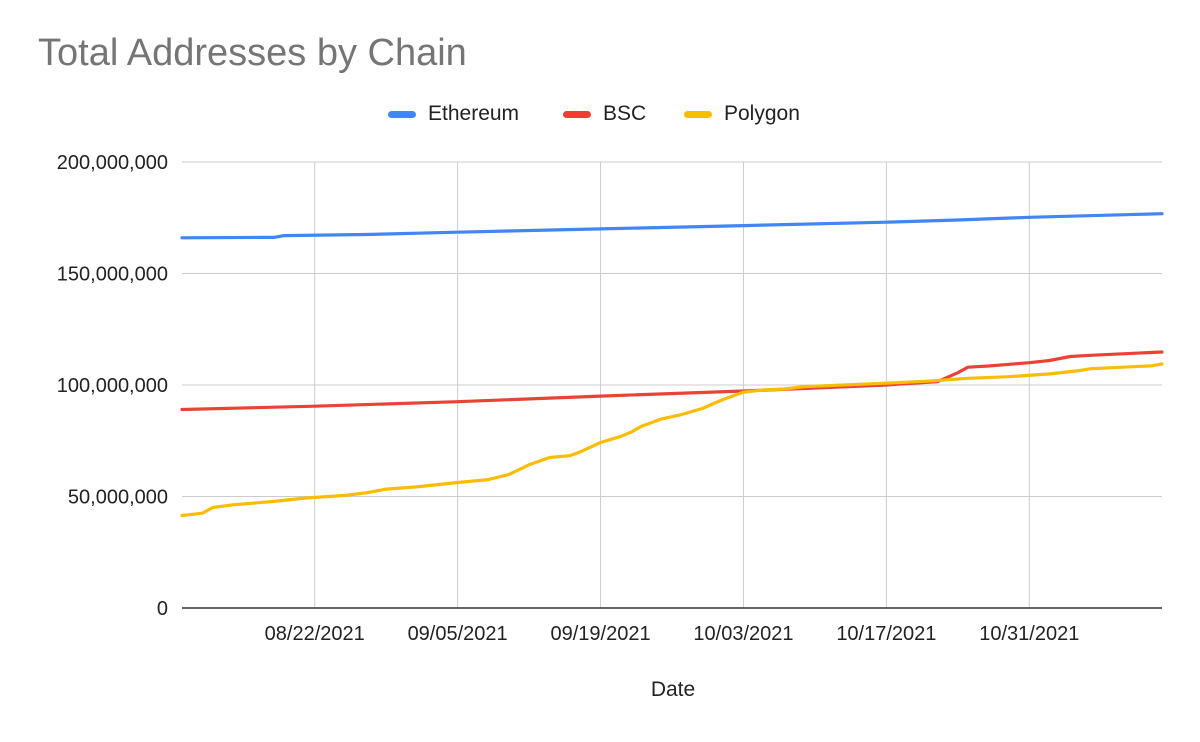  I want to click on legend-label-bsc: BSC, so click(625, 113).